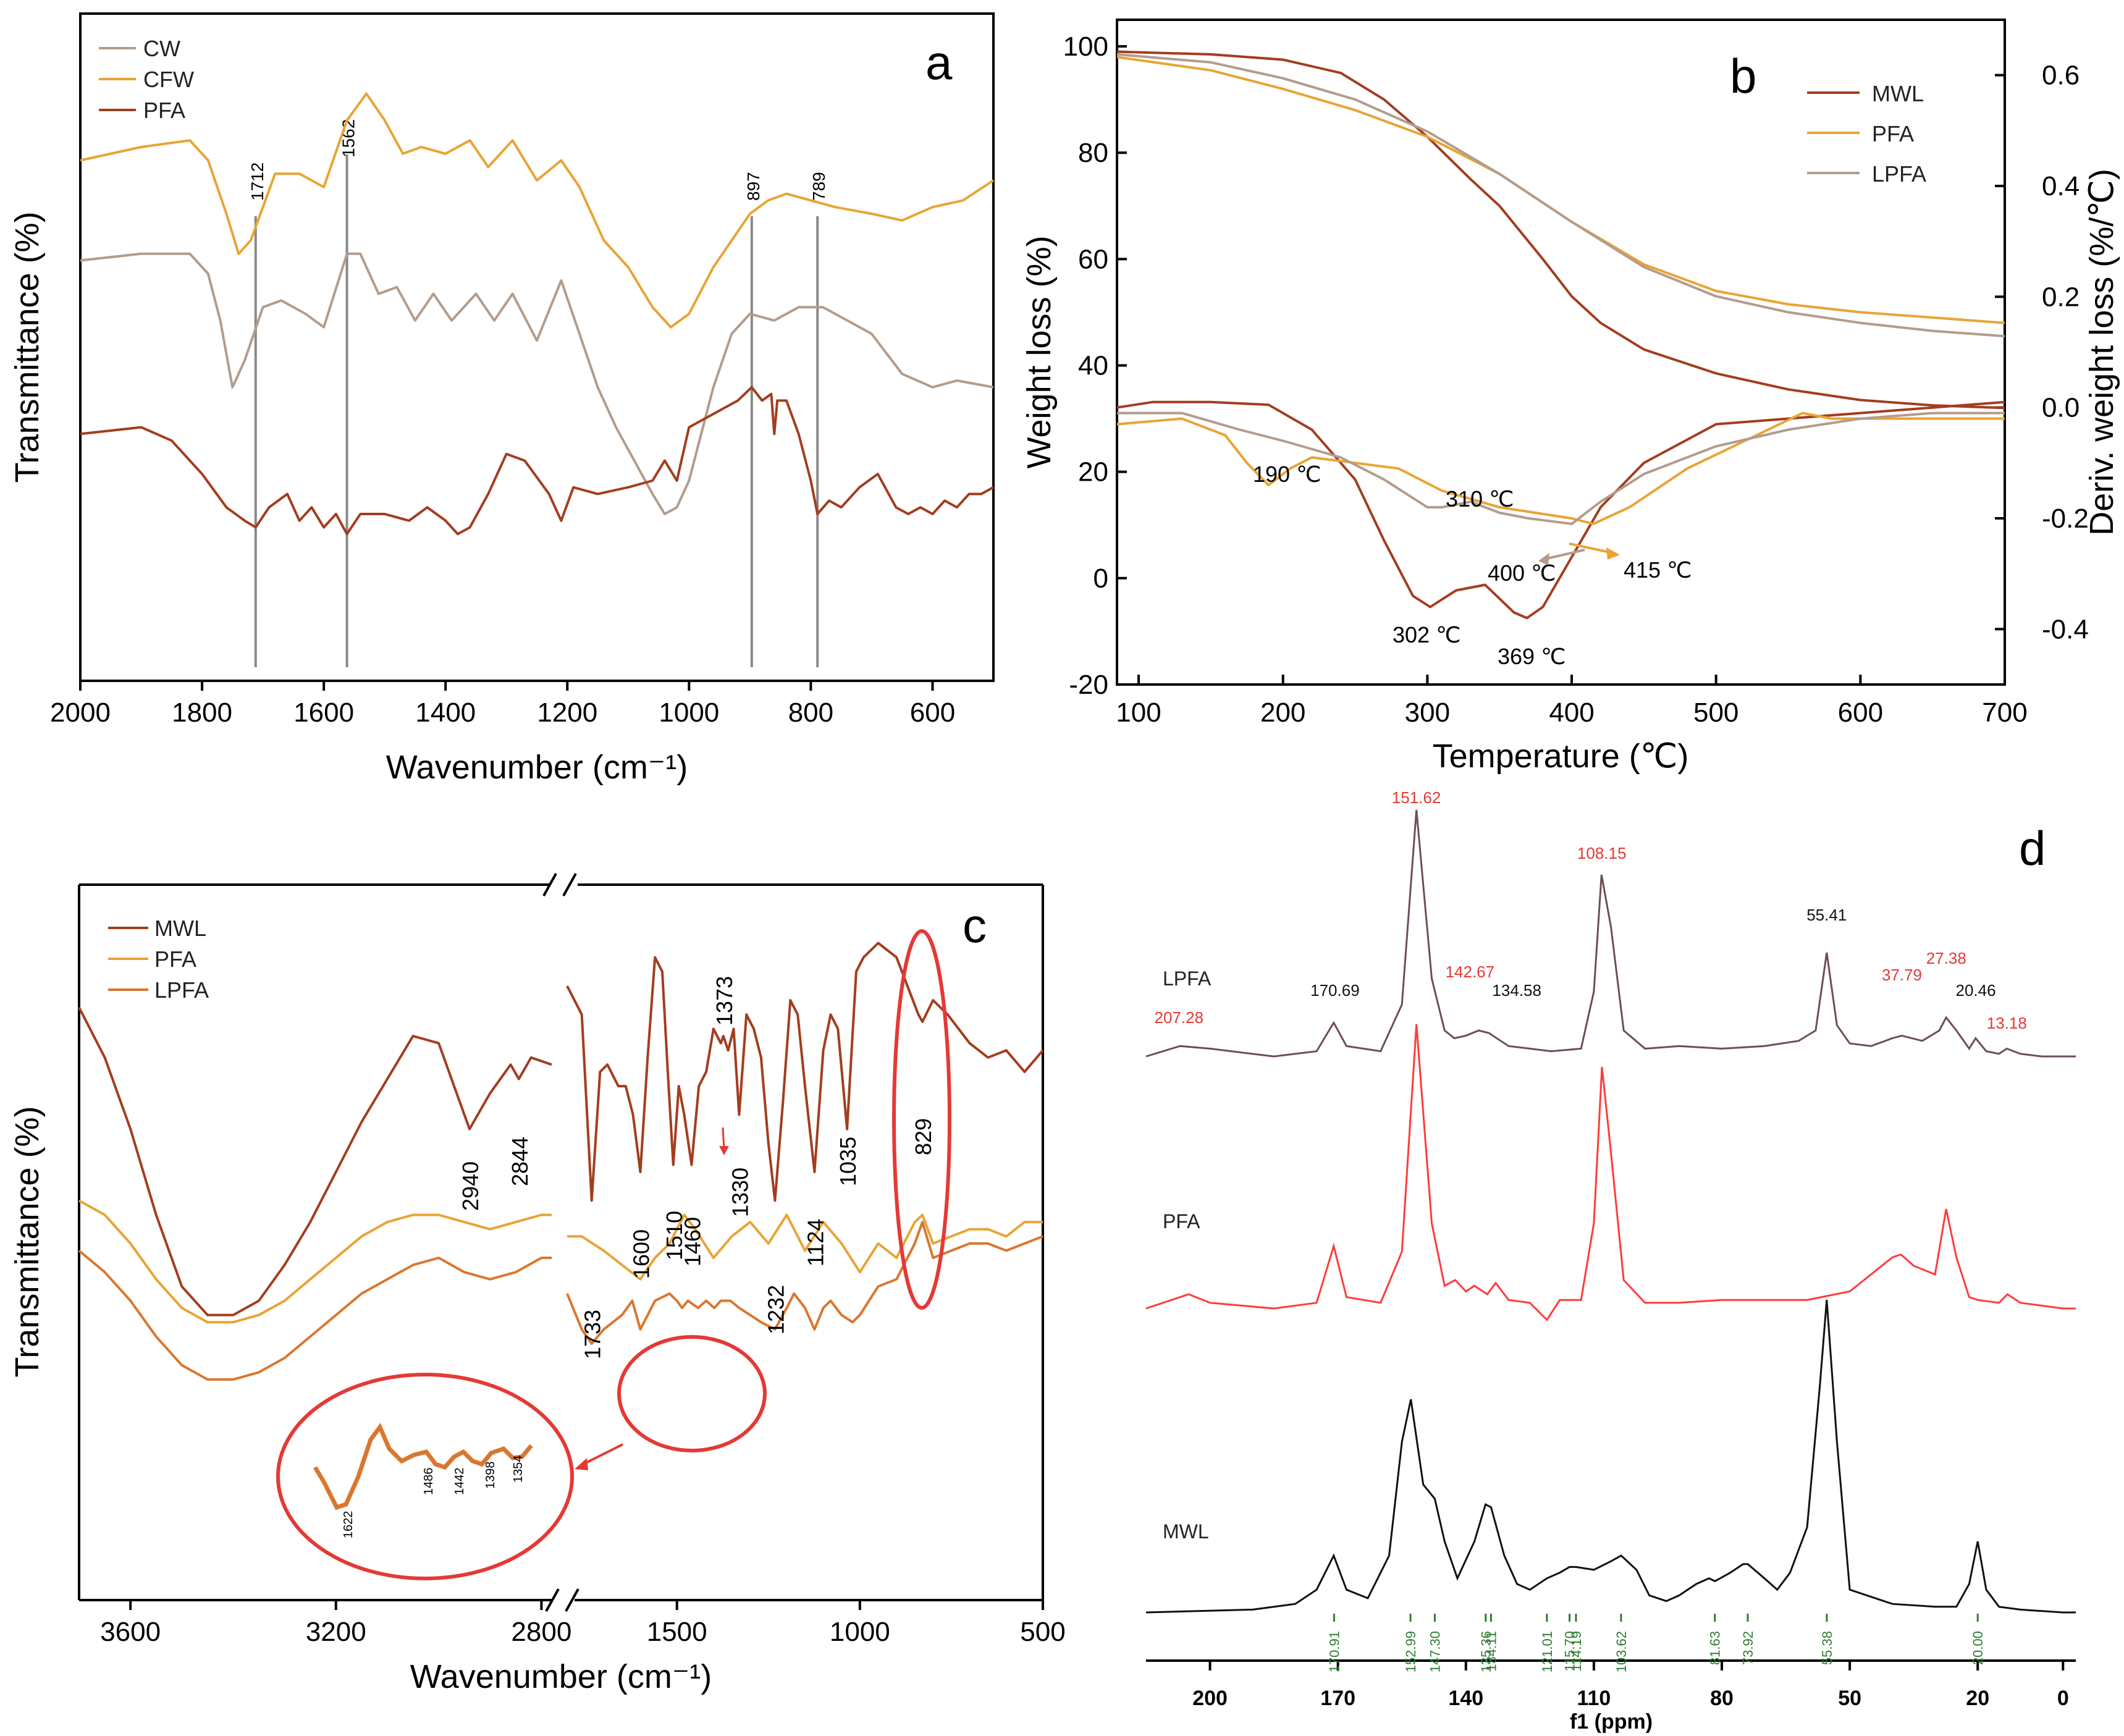 This screenshot has height=1736, width=2124. I want to click on c-peak-label: 1232, so click(775, 1310).